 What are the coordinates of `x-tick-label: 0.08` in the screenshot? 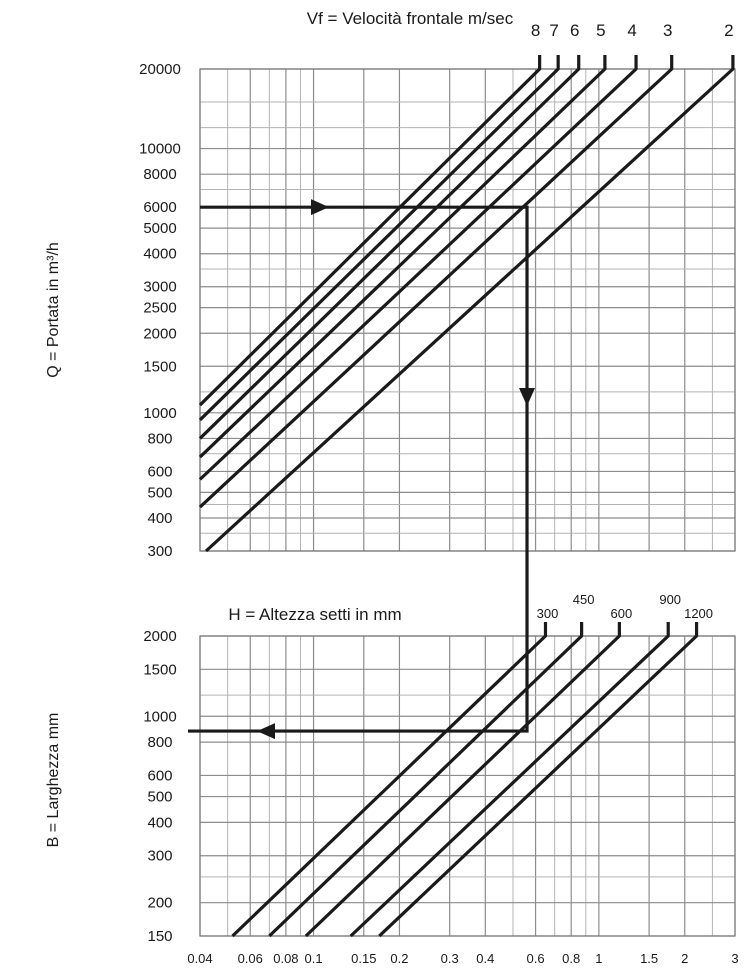 It's located at (285, 958).